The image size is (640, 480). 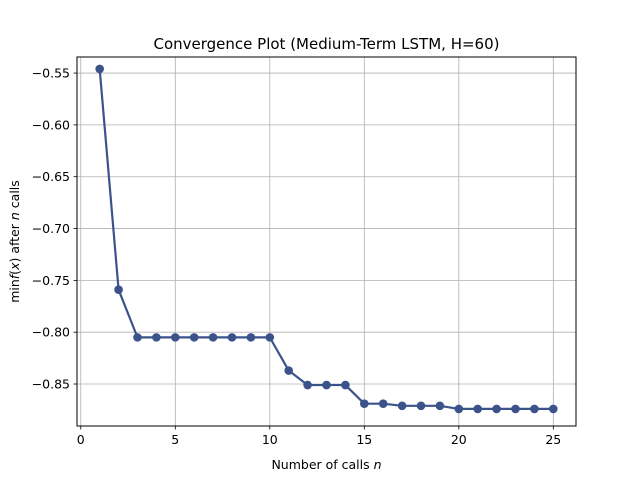 I want to click on x-axis-title-var: n, so click(x=378, y=464).